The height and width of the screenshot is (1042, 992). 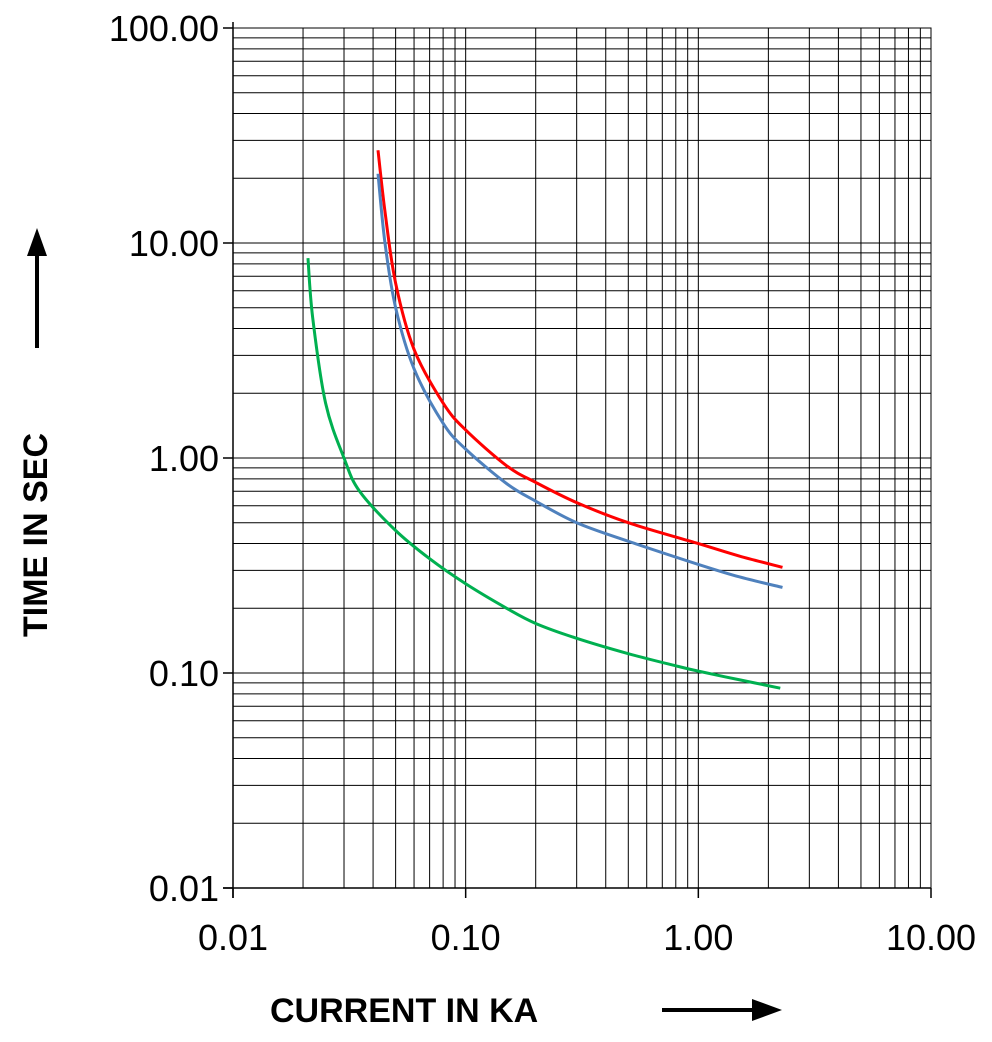 I want to click on y-axis-arrow, so click(x=37, y=288).